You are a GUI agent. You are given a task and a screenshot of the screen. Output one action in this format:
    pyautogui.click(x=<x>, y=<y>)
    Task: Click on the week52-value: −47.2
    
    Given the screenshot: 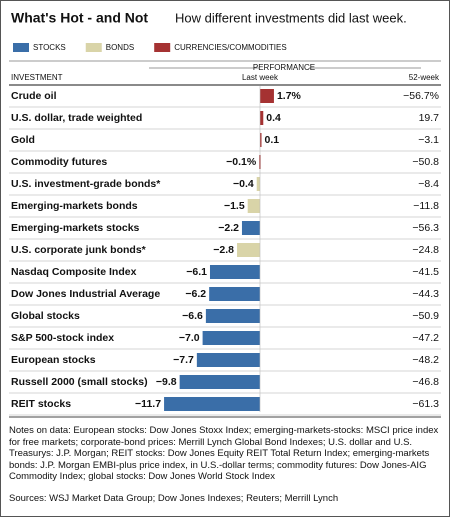 What is the action you would take?
    pyautogui.click(x=425, y=338)
    